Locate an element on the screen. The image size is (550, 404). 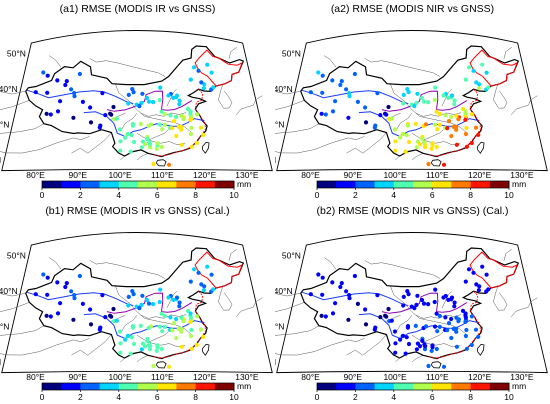
map-layers is located at coordinates (406, 106).